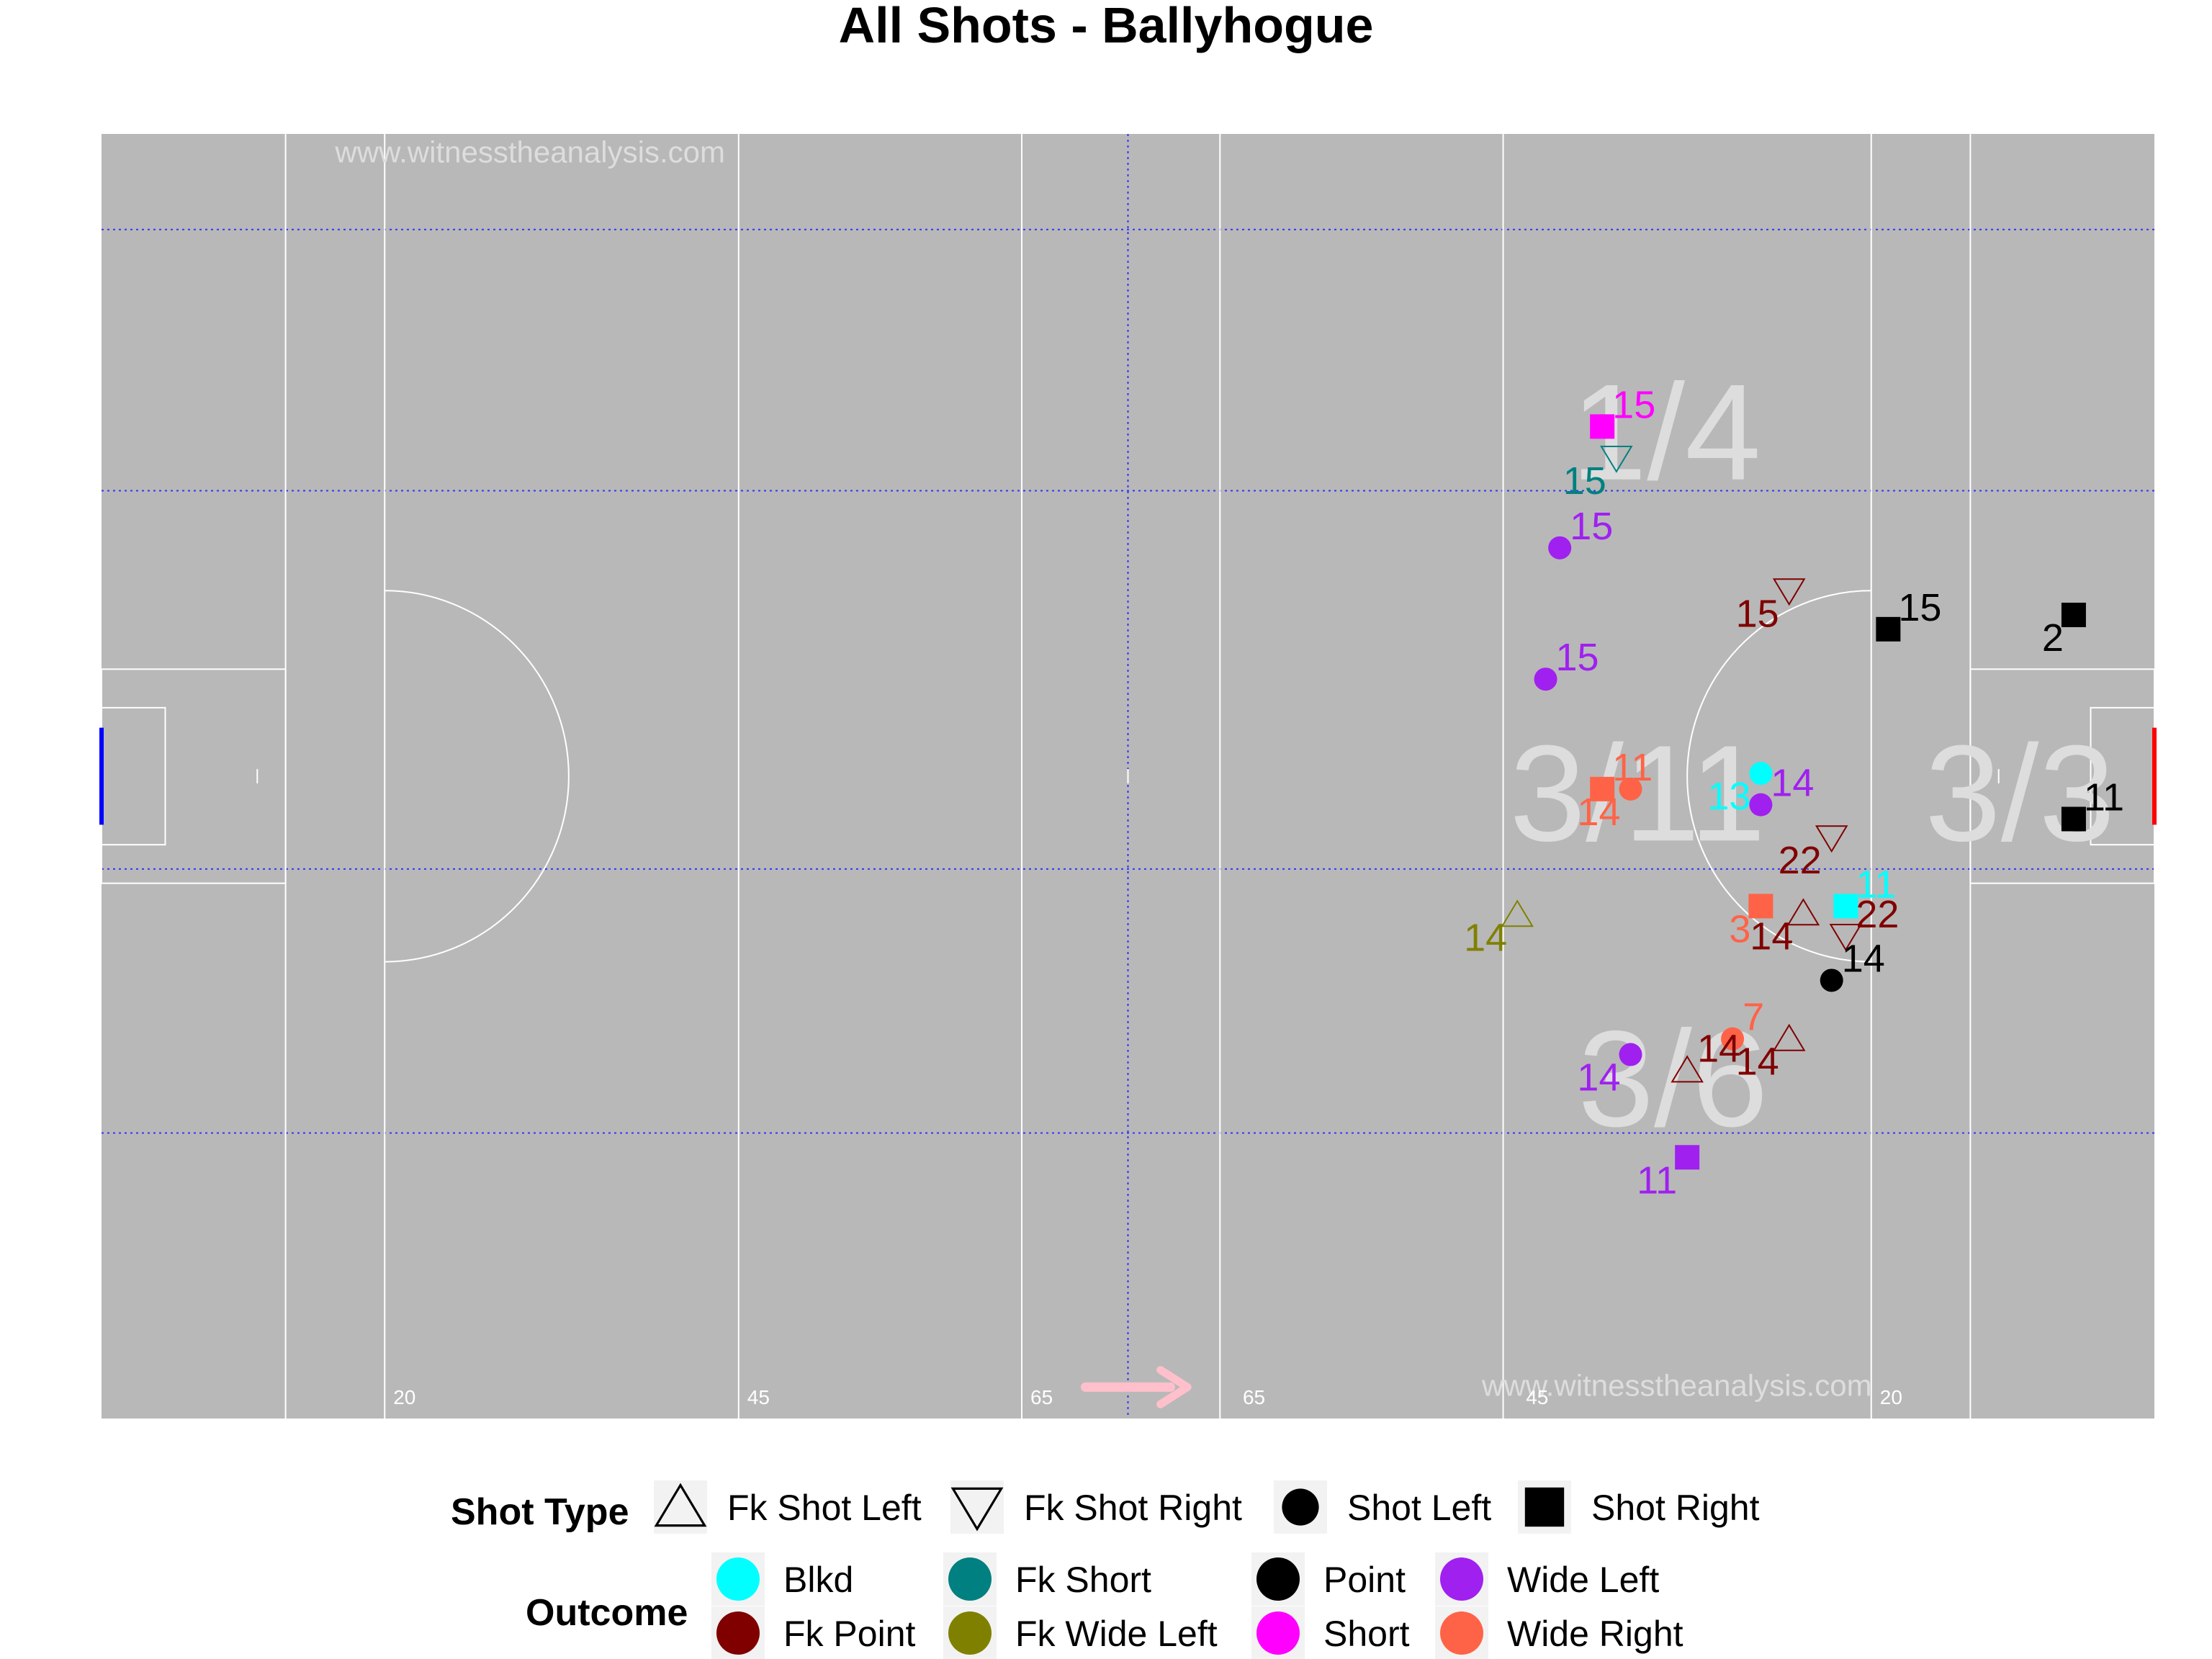  What do you see at coordinates (2020, 793) in the screenshot?
I see `zone-stat: 3/3` at bounding box center [2020, 793].